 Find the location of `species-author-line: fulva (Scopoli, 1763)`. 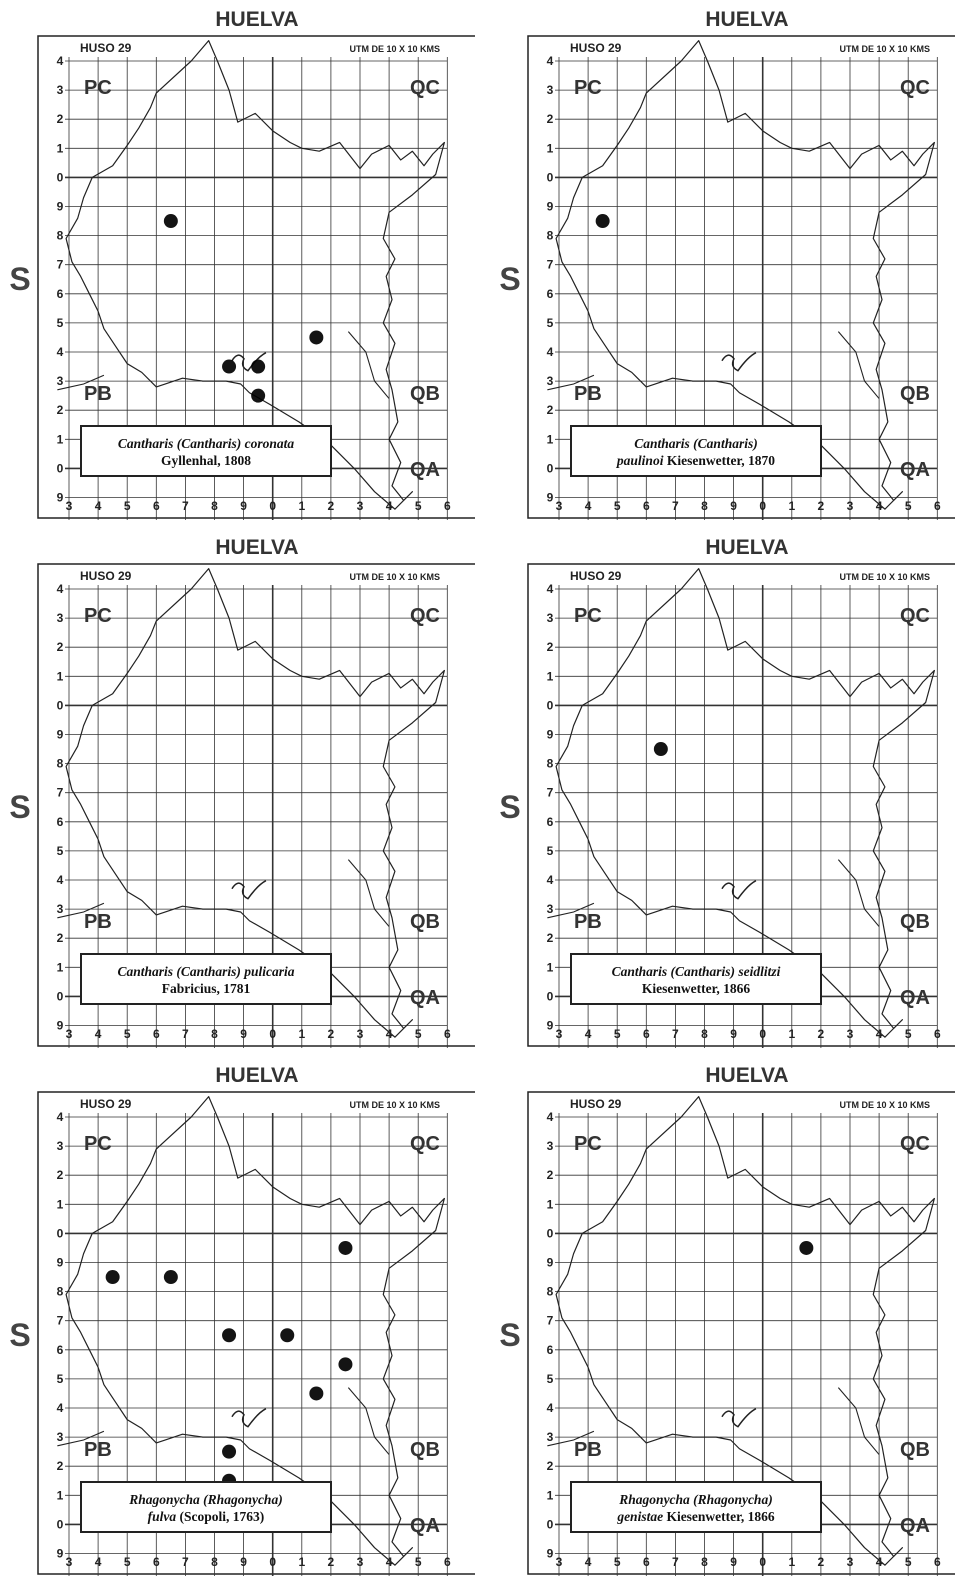

species-author-line: fulva (Scopoli, 1763) is located at coordinates (206, 1516).